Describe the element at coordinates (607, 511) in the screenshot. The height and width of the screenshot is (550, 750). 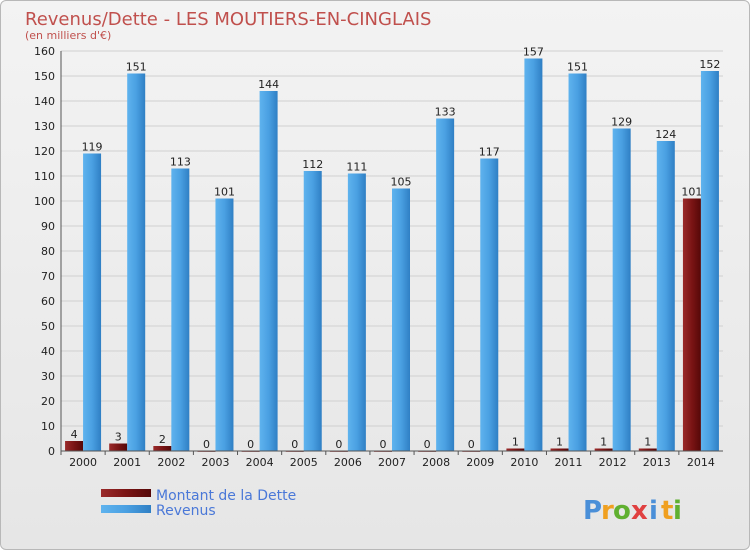
I see `logo-letter: r` at that location.